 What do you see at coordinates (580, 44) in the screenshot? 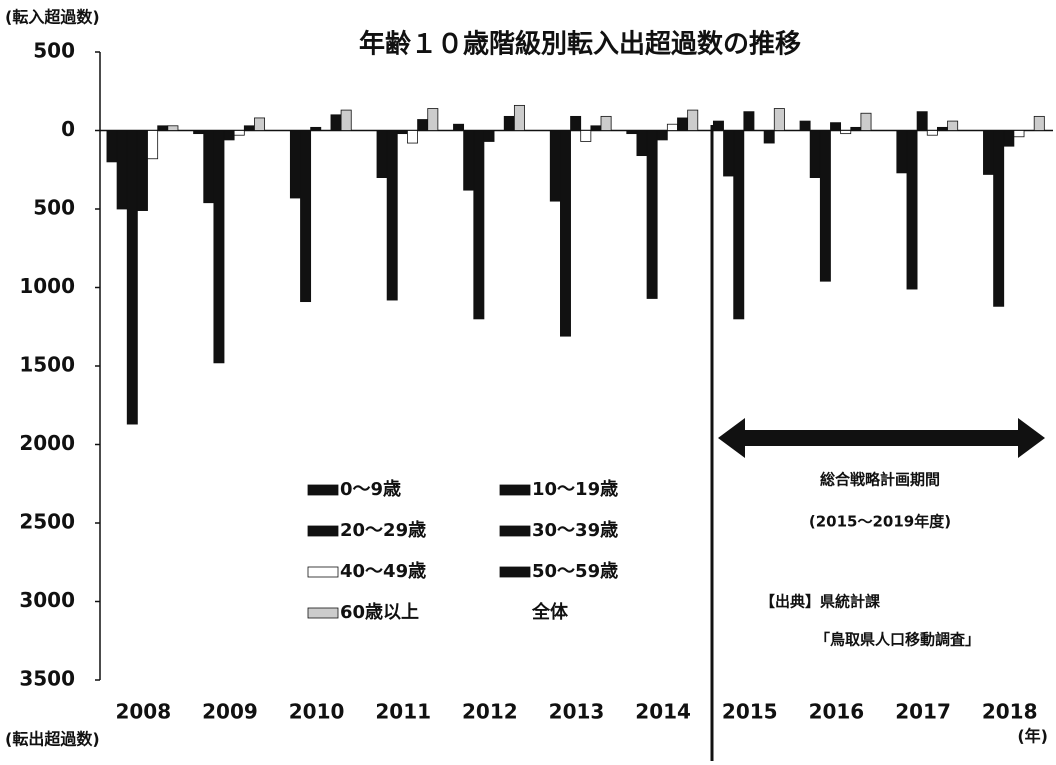
I see `chart-title: 年齢１０歳階級別転入出超過数の推移` at bounding box center [580, 44].